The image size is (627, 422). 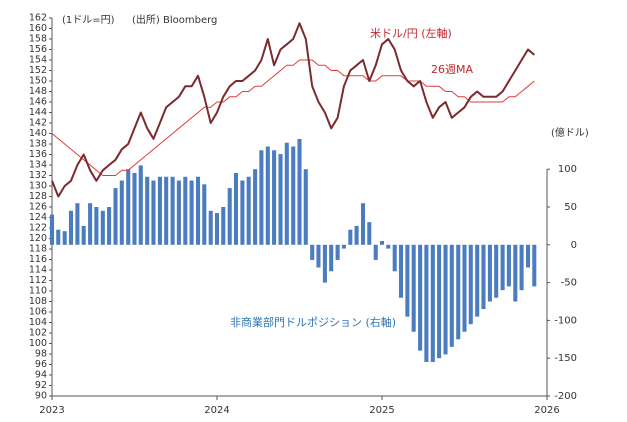 I want to click on y-tick-label: 114, so click(x=38, y=270).